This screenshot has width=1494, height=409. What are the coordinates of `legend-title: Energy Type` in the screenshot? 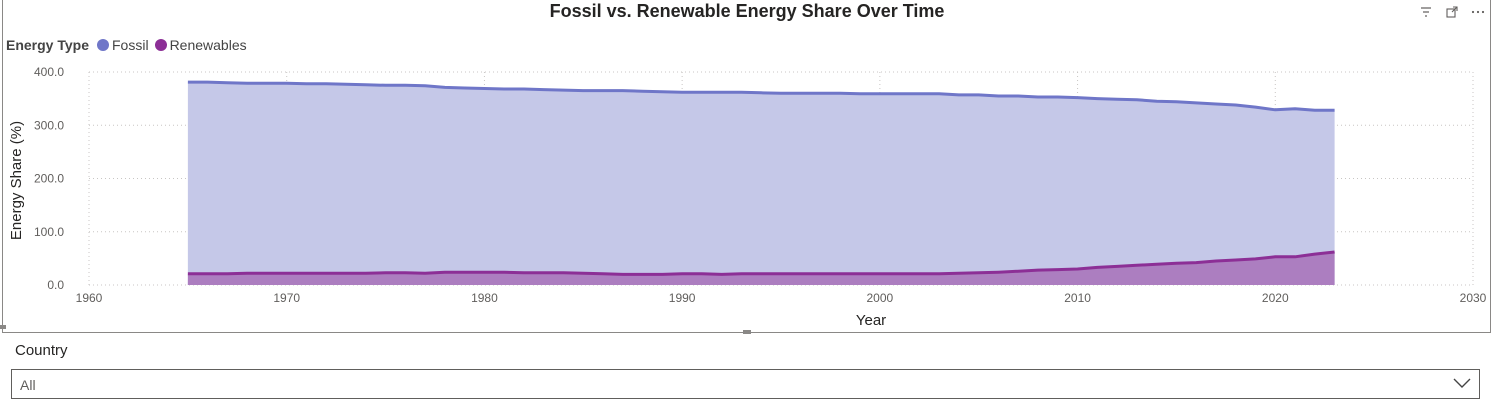 It's located at (47, 45).